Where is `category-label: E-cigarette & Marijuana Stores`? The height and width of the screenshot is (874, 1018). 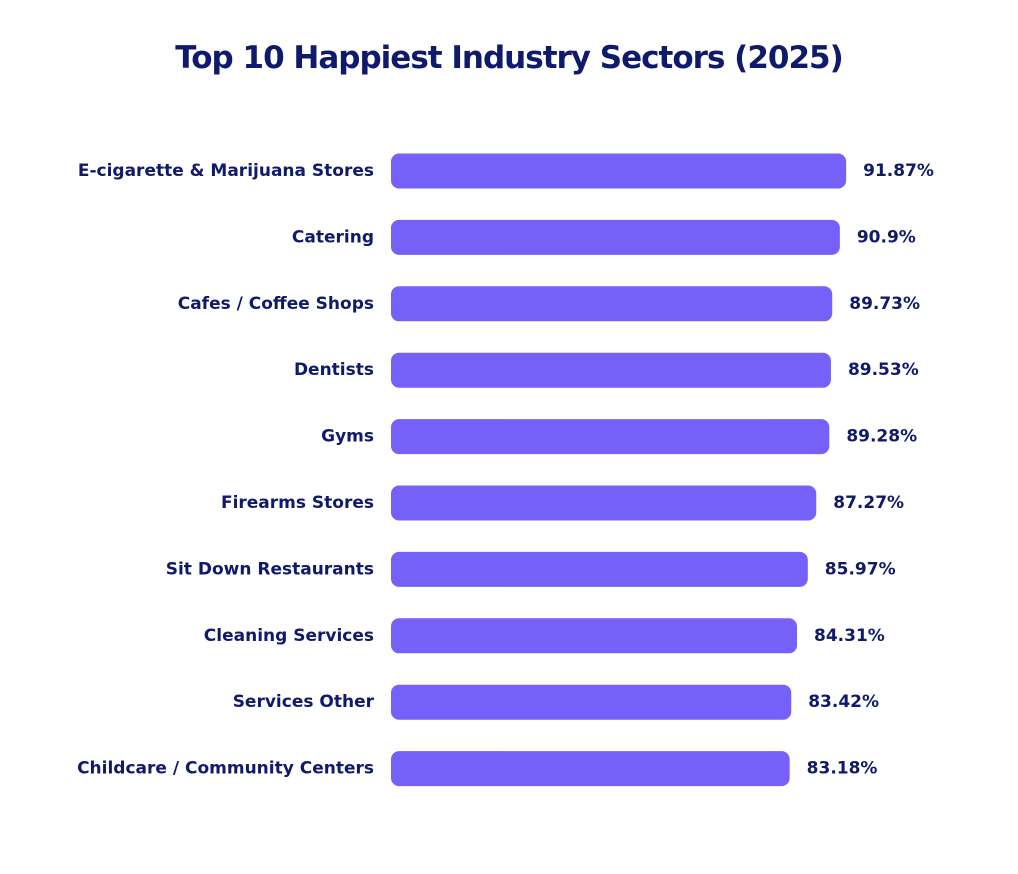 category-label: E-cigarette & Marijuana Stores is located at coordinates (226, 171).